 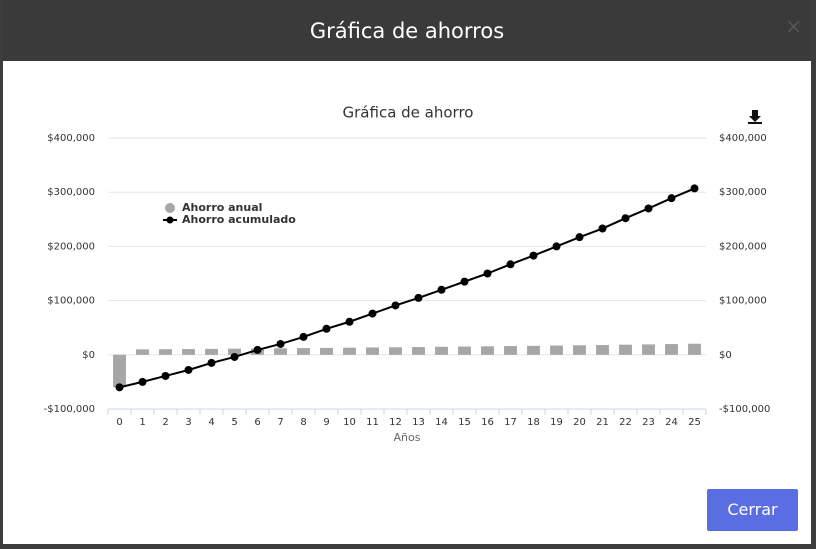 What do you see at coordinates (744, 409) in the screenshot?
I see `y2-tick-label: -$100,000` at bounding box center [744, 409].